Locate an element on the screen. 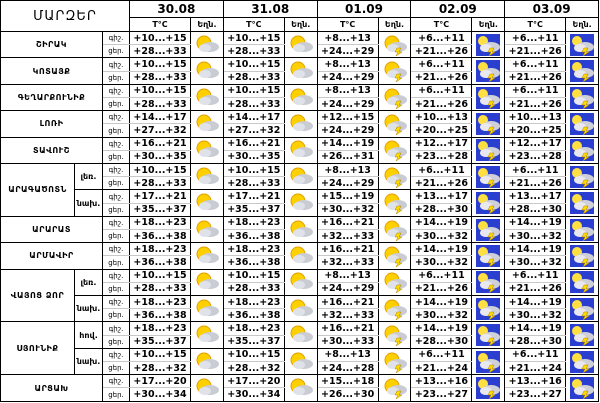  temperature: +30...+33 is located at coordinates (347, 341).